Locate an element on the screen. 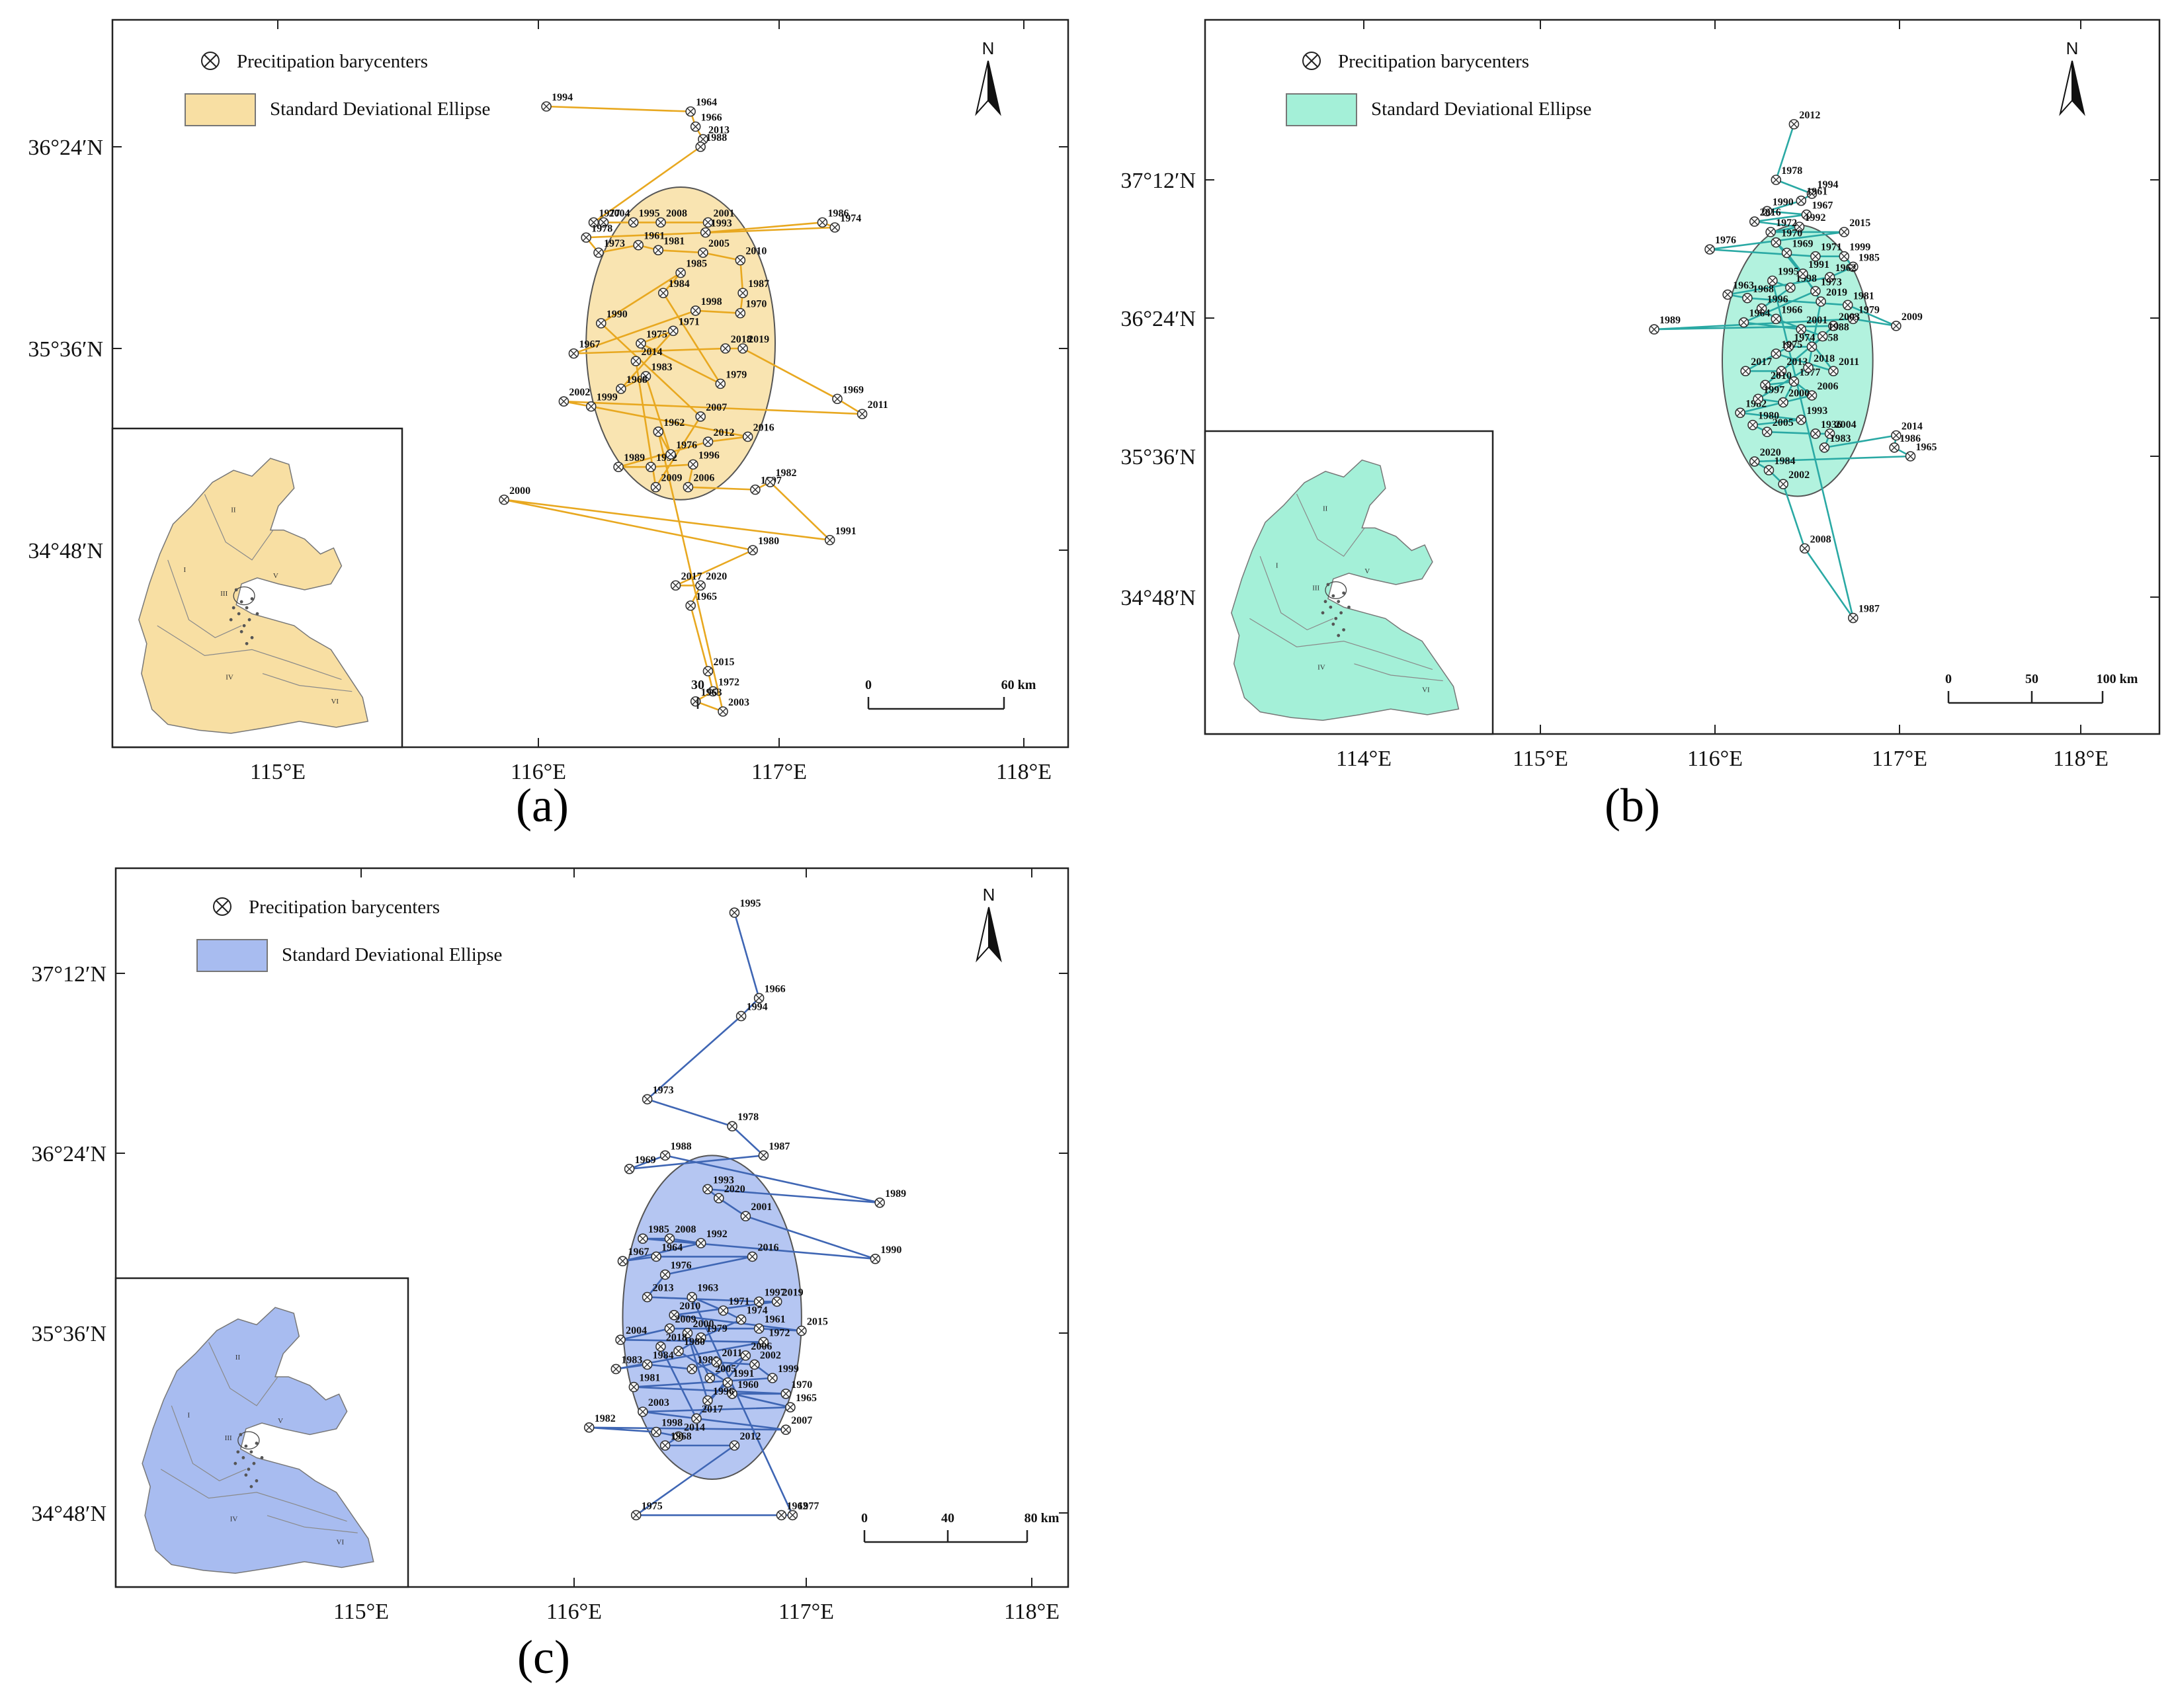 This screenshot has height=1708, width=2174. year-label: 1984 is located at coordinates (663, 1356).